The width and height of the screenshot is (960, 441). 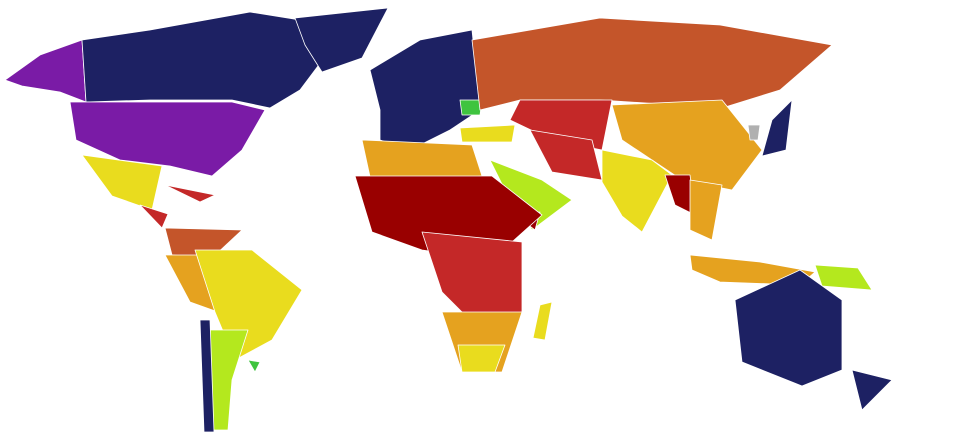 What do you see at coordinates (207, 376) in the screenshot?
I see `region-chile` at bounding box center [207, 376].